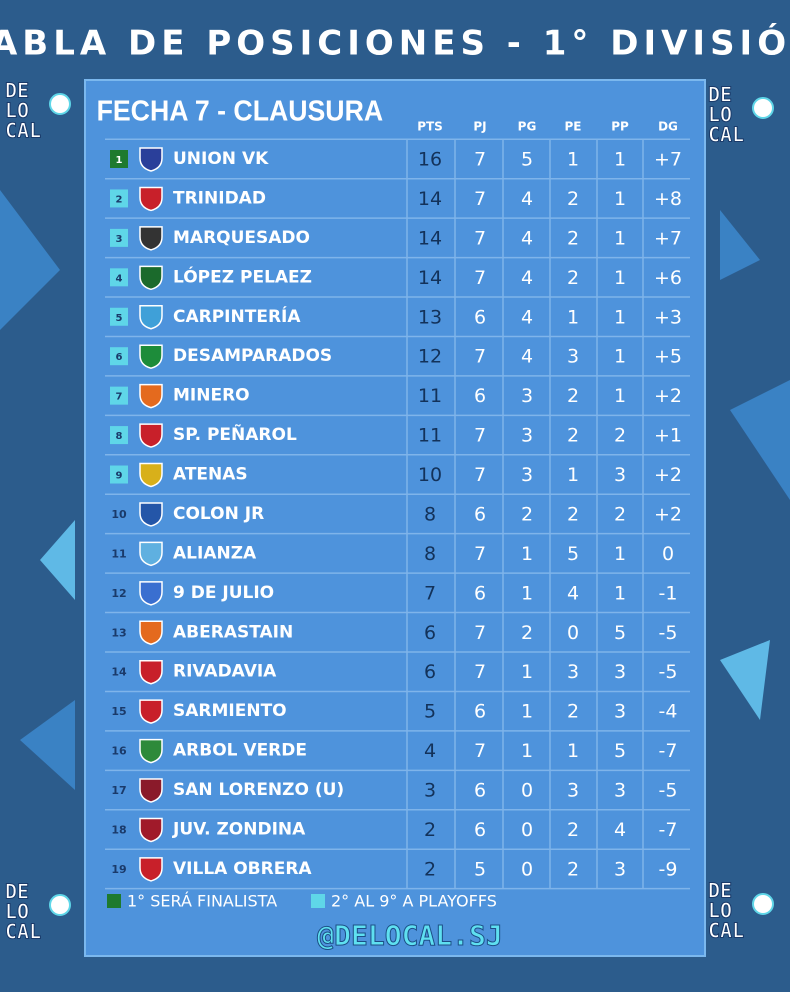  Describe the element at coordinates (430, 514) in the screenshot. I see `stat: 8` at that location.